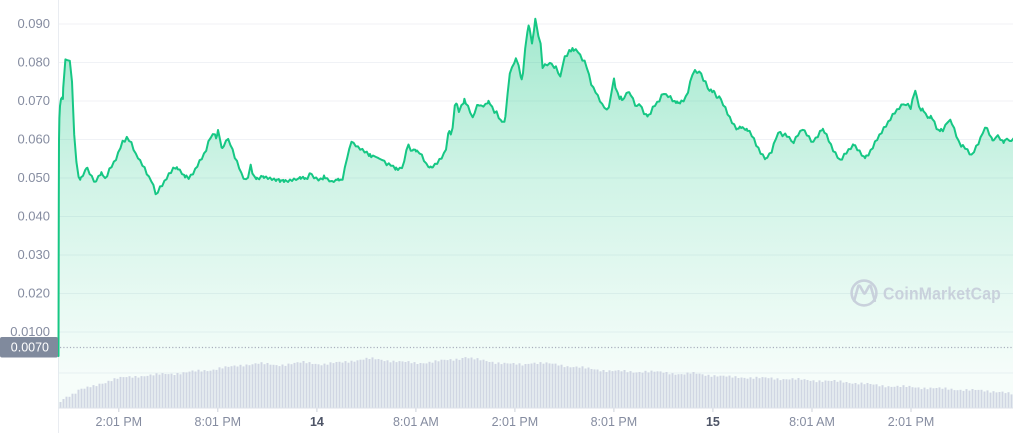 This screenshot has height=436, width=1013. What do you see at coordinates (33, 293) in the screenshot?
I see `svg-text: 0.020` at bounding box center [33, 293].